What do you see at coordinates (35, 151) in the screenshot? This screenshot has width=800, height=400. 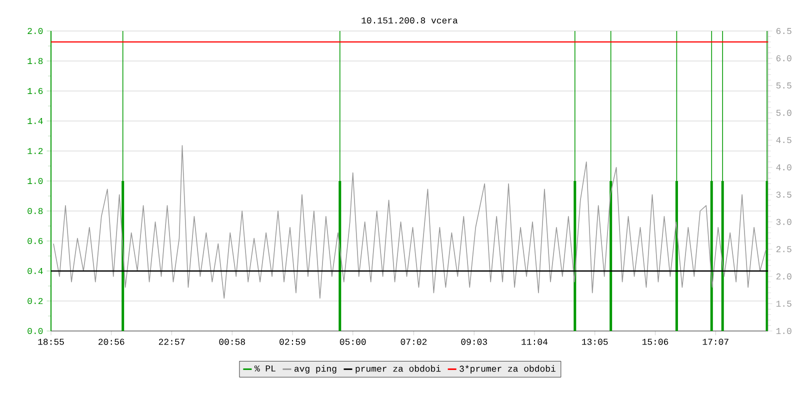 I see `y-tick-label: 1.2` at bounding box center [35, 151].